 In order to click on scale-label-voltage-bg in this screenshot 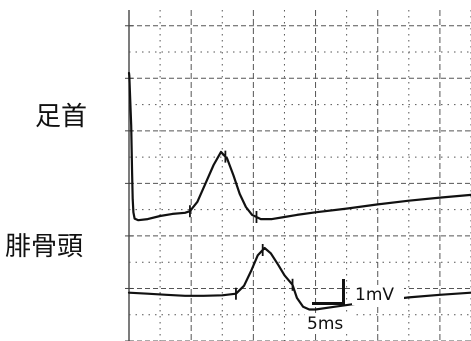, I will do `click(378, 295)`.